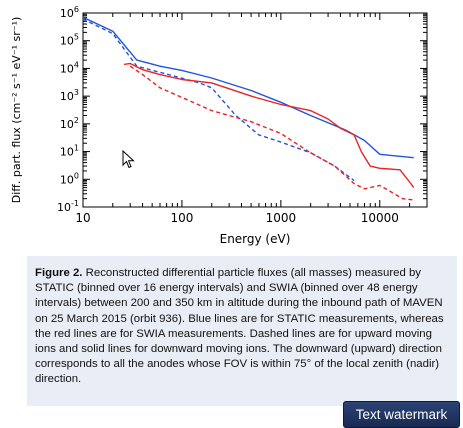  What do you see at coordinates (16, 110) in the screenshot?
I see `y-axis-label: Diff. part. flux (cm⁻² s⁻¹ eV⁻¹ sr⁻¹)` at bounding box center [16, 110].